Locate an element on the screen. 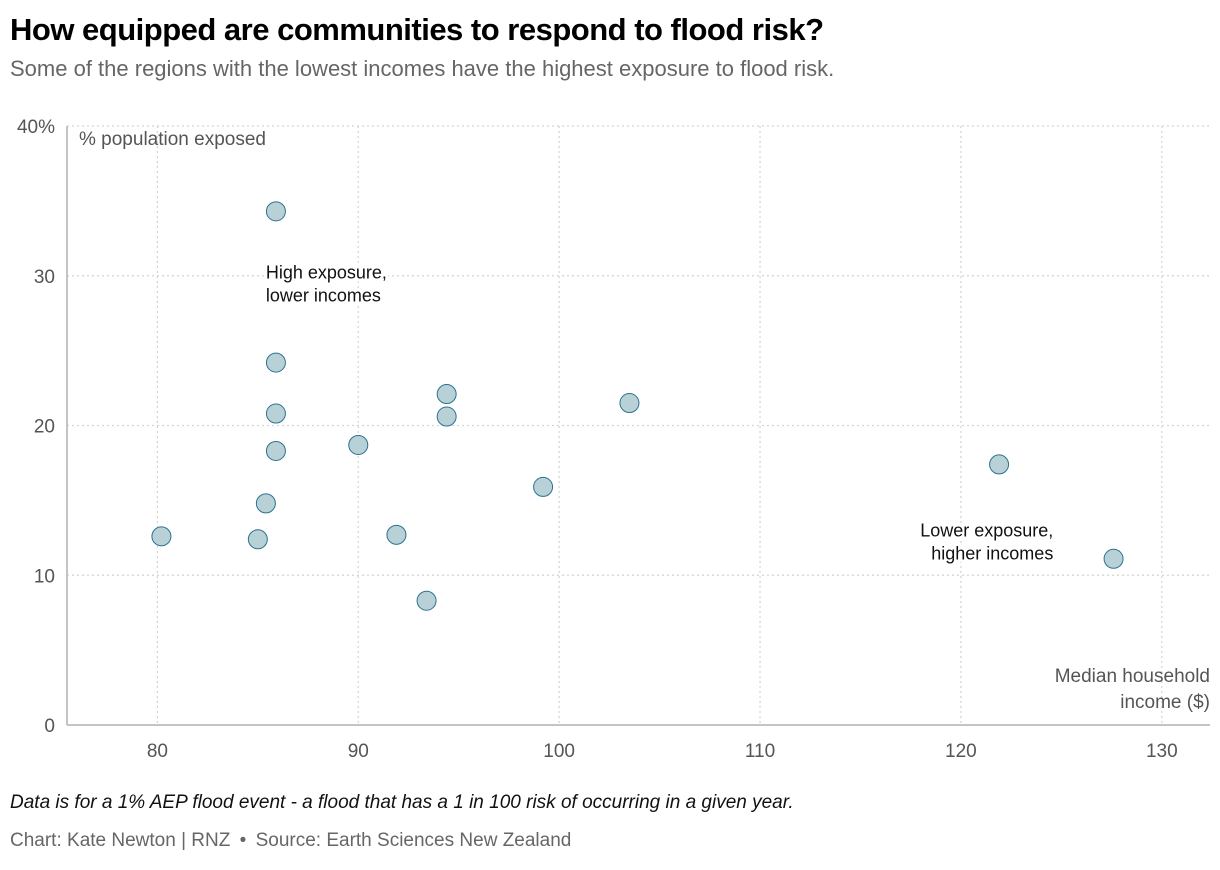 The height and width of the screenshot is (870, 1220). annotation-line: High exposure, is located at coordinates (326, 273).